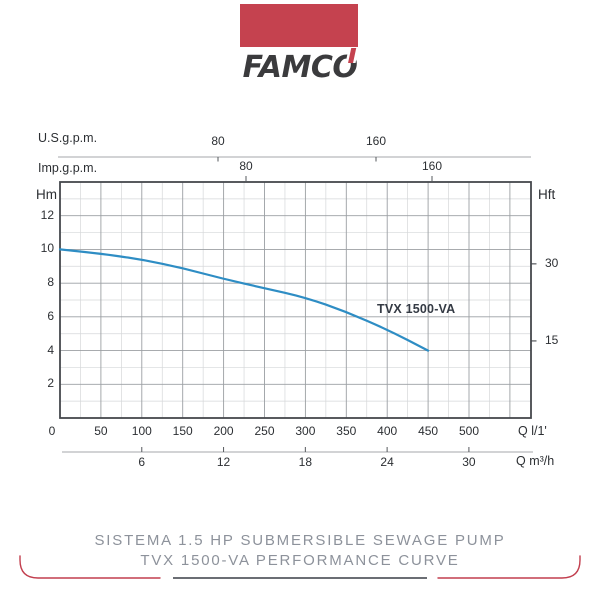 This screenshot has width=600, height=600. What do you see at coordinates (68, 168) in the screenshot?
I see `imp-gpm-axis-label: Imp.g.p.m.` at bounding box center [68, 168].